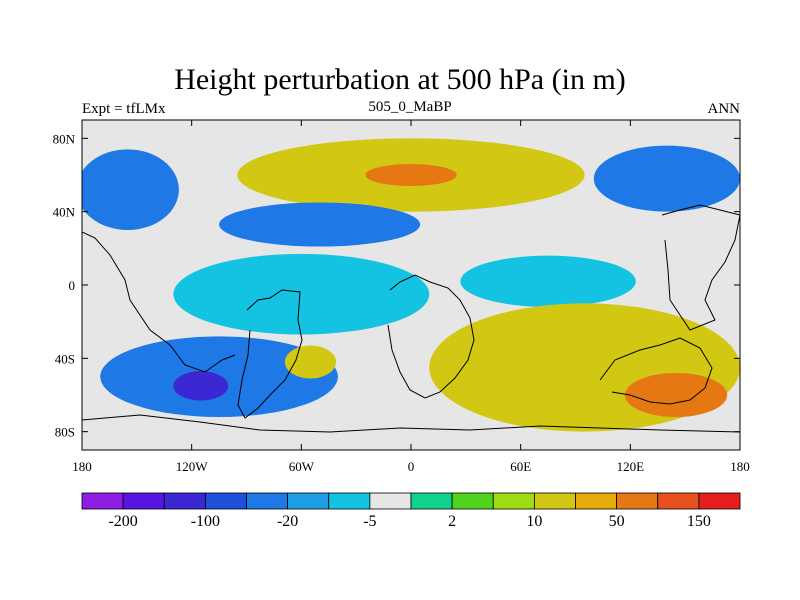 The width and height of the screenshot is (800, 600). I want to click on chart-title: Height perturbation at 500 hPa (in m), so click(400, 79).